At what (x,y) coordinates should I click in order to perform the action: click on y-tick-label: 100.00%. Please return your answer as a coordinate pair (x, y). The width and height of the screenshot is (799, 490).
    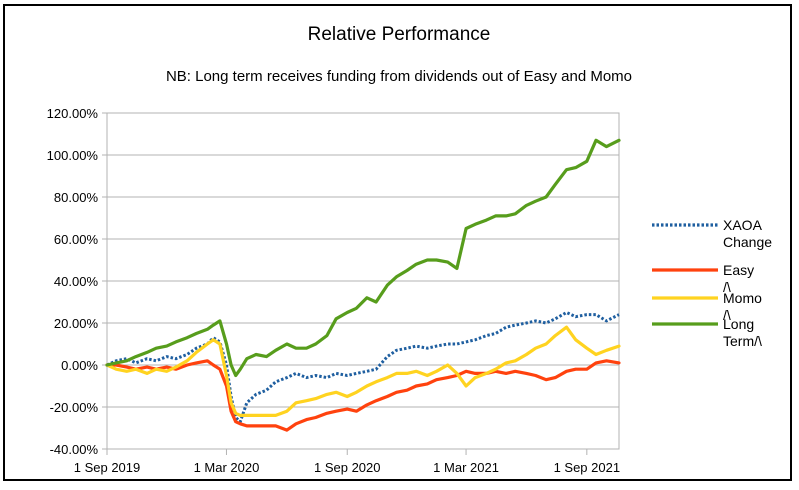
    Looking at the image, I should click on (73, 155).